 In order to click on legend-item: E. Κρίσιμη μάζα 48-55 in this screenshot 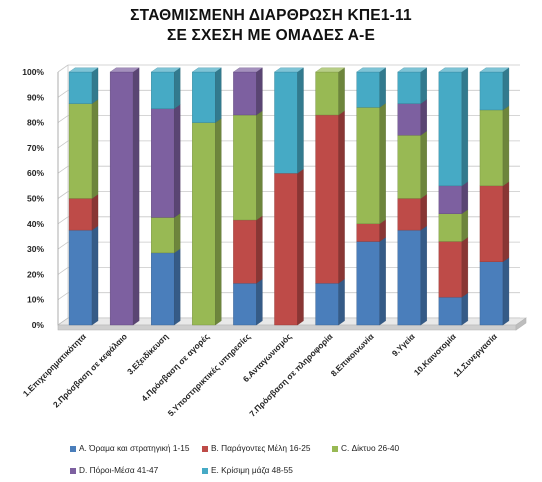, I will do `click(247, 470)`.